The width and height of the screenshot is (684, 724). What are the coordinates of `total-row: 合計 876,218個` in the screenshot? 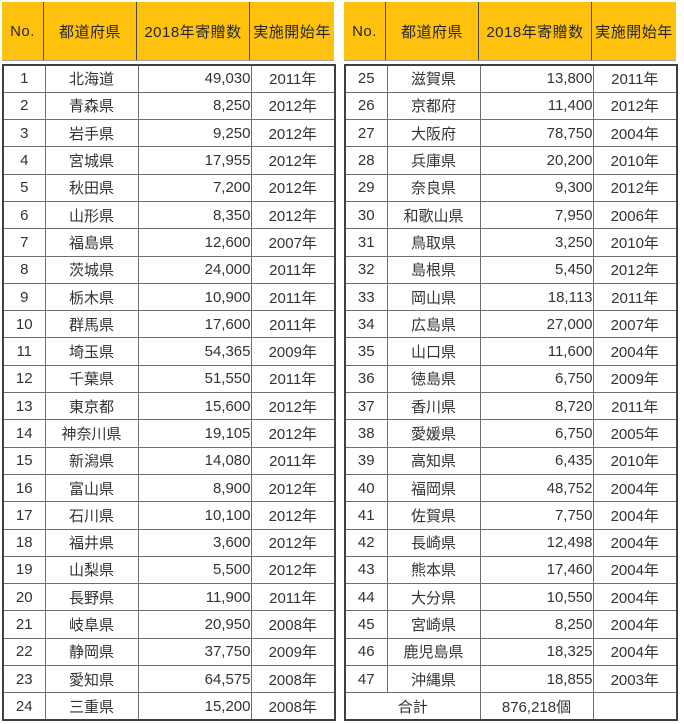 It's located at (511, 706).